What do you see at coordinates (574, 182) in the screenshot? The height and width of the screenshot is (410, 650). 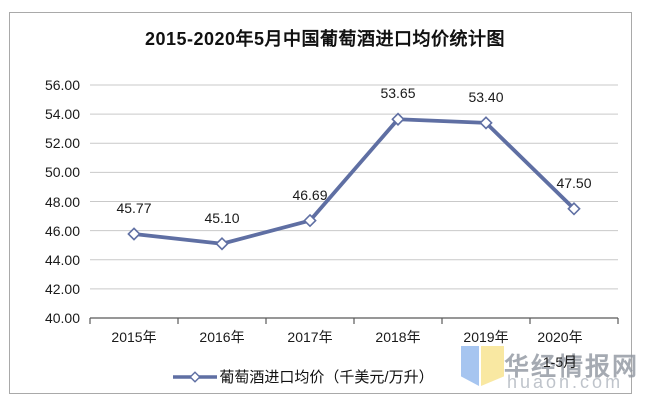 I see `data-label: 47.50` at bounding box center [574, 182].